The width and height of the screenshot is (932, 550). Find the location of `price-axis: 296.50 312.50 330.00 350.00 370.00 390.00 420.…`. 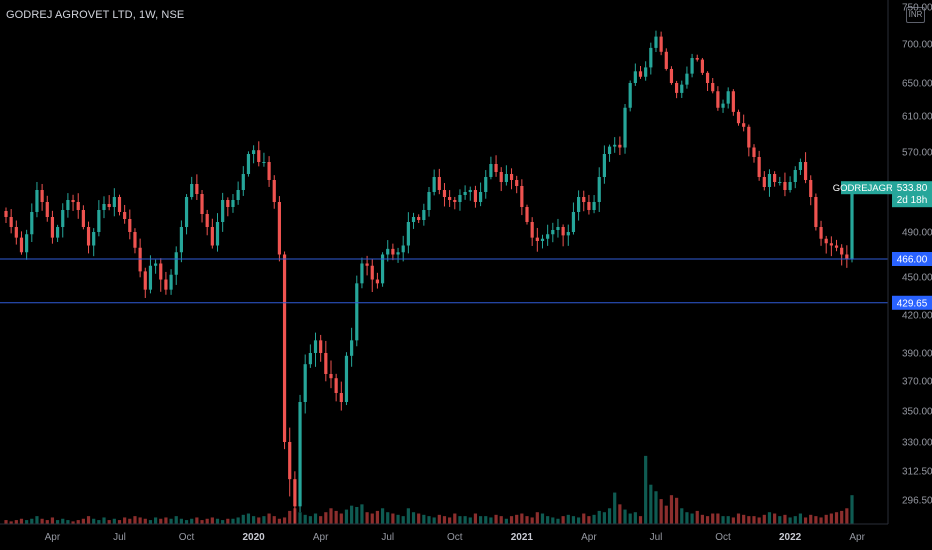

price-axis: 296.50 312.50 330.00 350.00 370.00 390.00 420.… is located at coordinates (909, 262).